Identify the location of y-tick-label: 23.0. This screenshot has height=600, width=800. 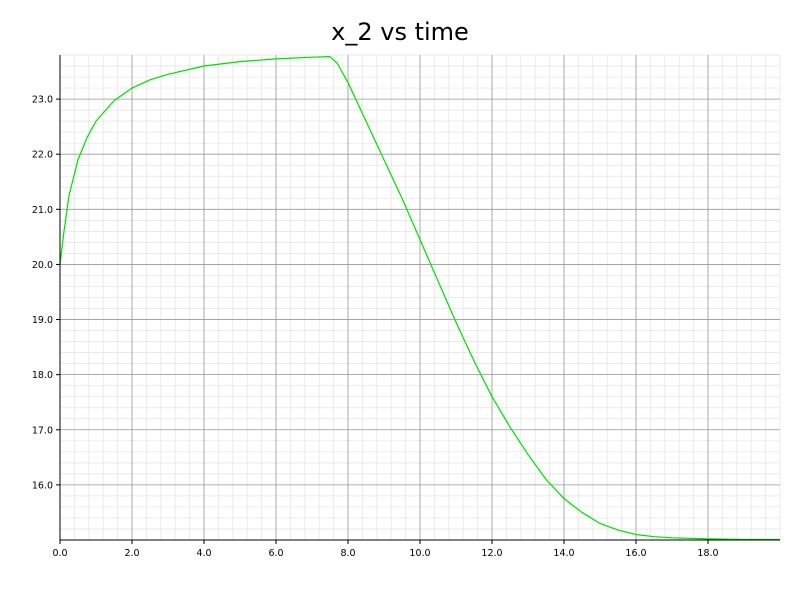
(42, 100).